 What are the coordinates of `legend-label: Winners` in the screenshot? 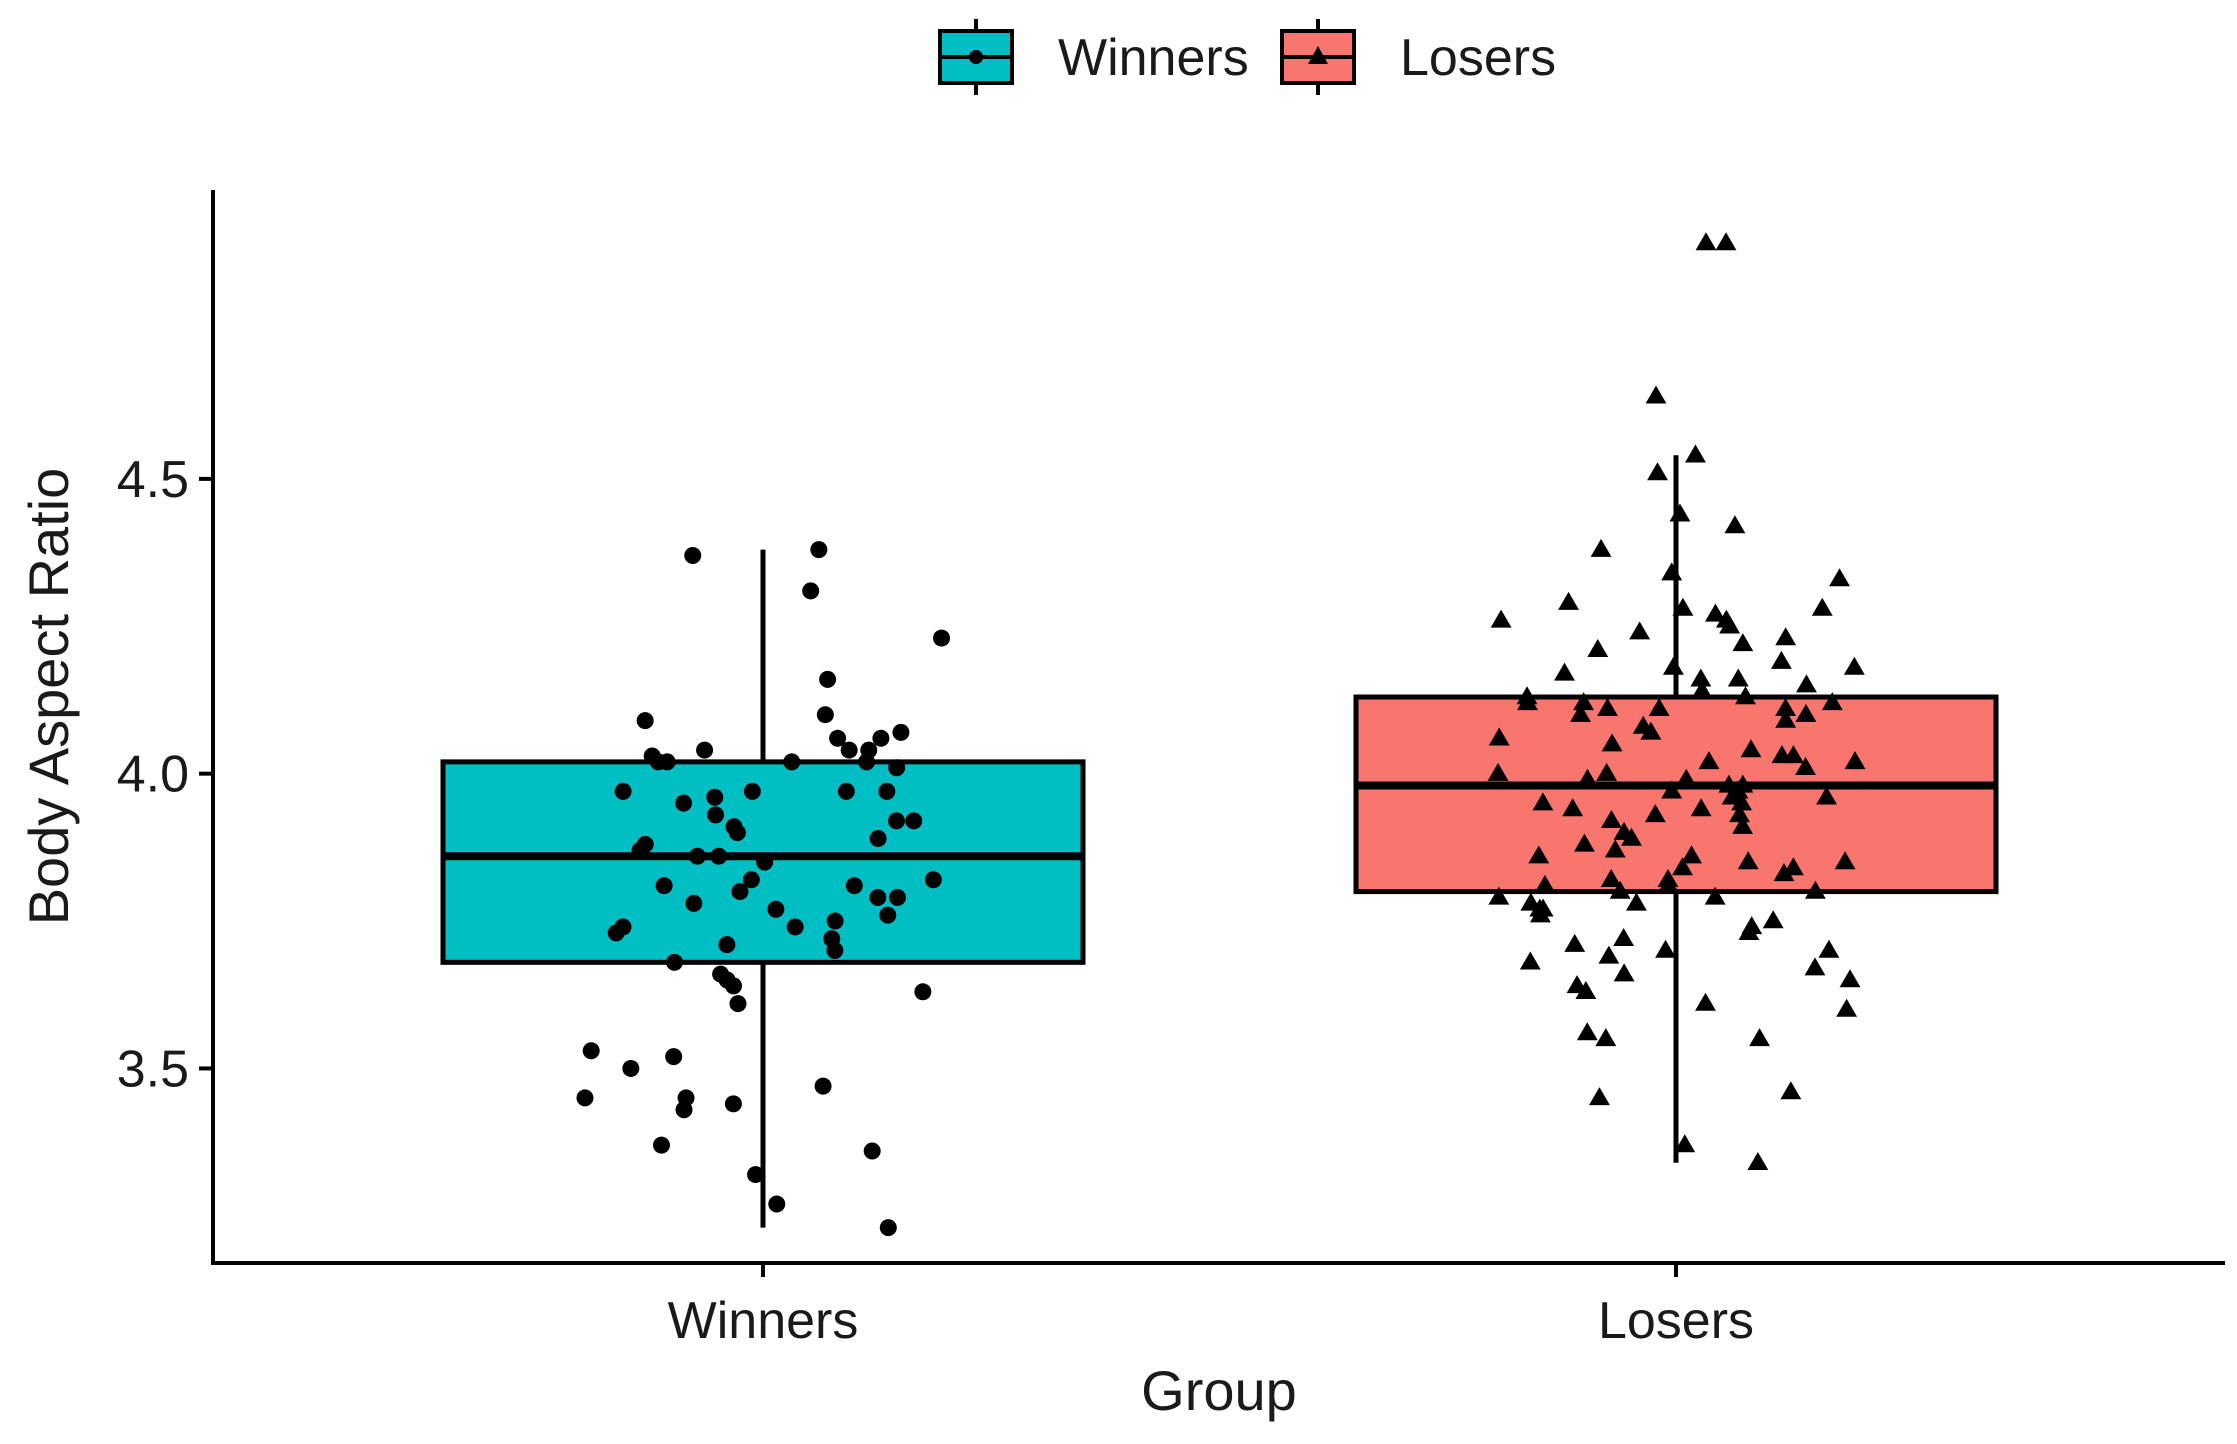 It's located at (1153, 58).